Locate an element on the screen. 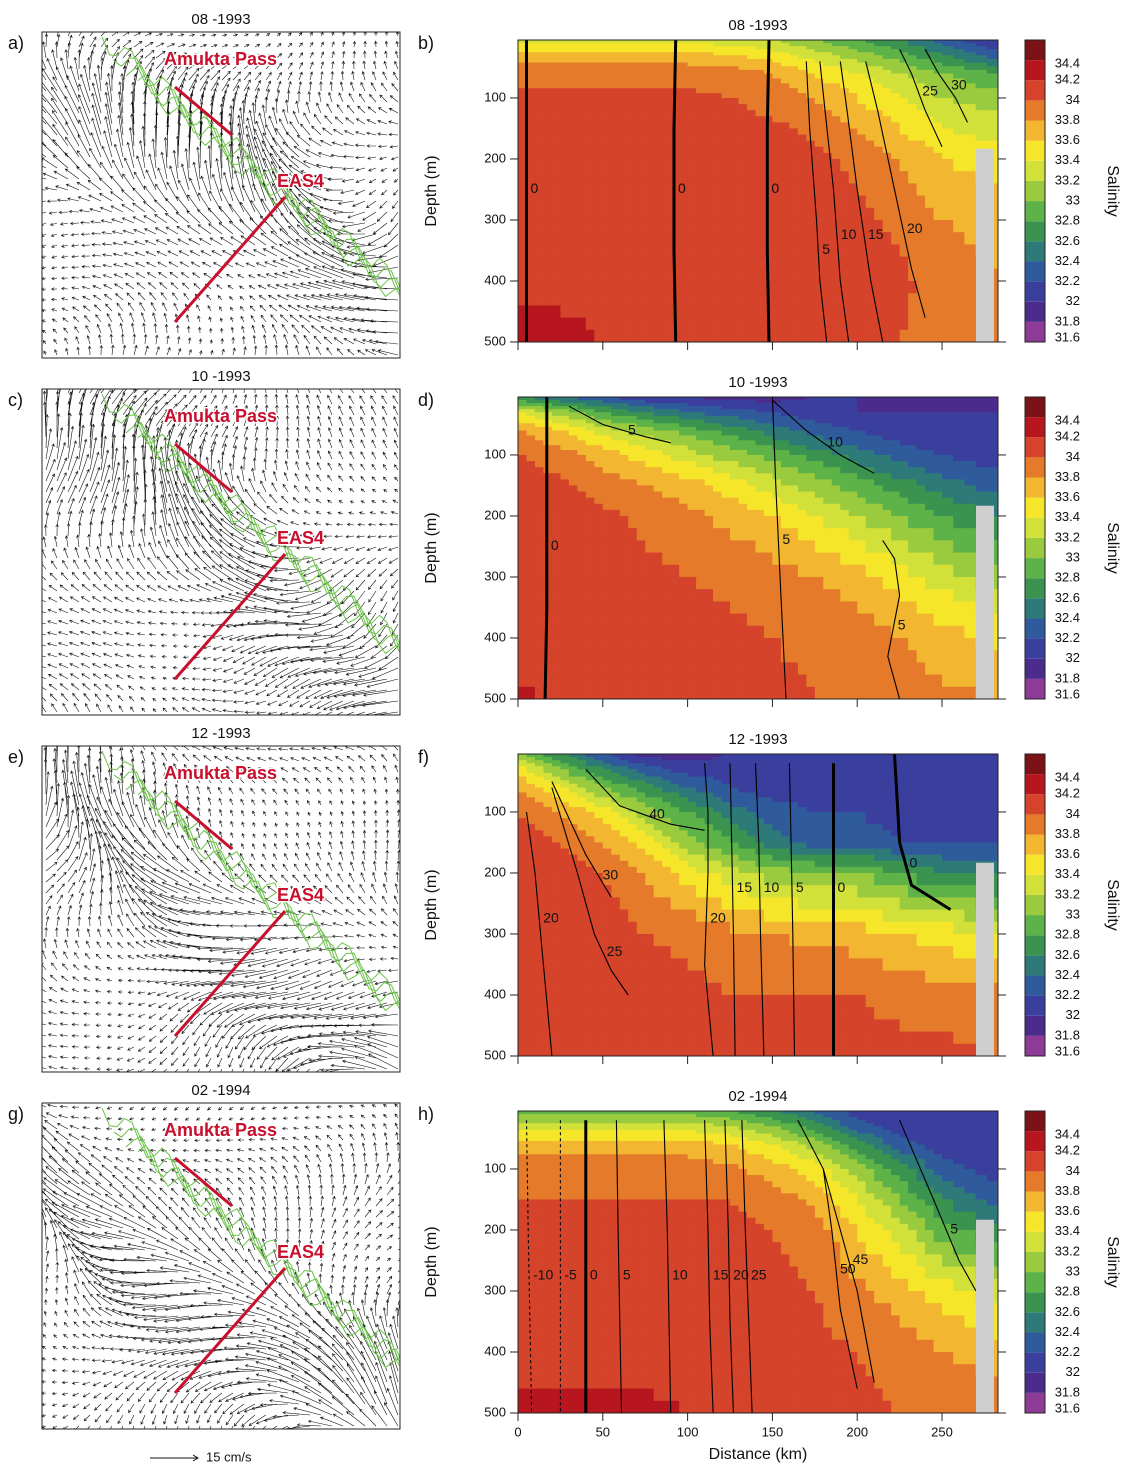 This screenshot has height=1484, width=1129. section-label: Amukta Pass is located at coordinates (220, 416).